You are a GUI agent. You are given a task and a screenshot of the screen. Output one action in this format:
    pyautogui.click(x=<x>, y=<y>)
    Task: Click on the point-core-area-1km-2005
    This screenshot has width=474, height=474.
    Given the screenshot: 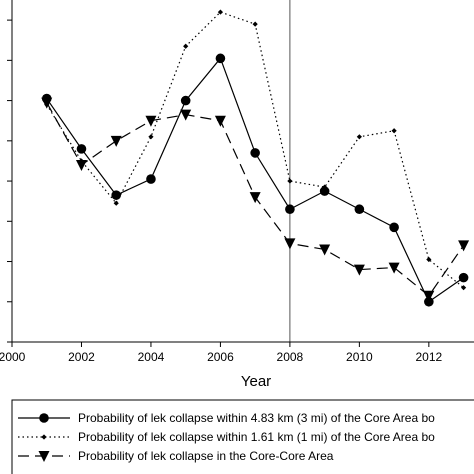 What is the action you would take?
    pyautogui.click(x=186, y=46)
    